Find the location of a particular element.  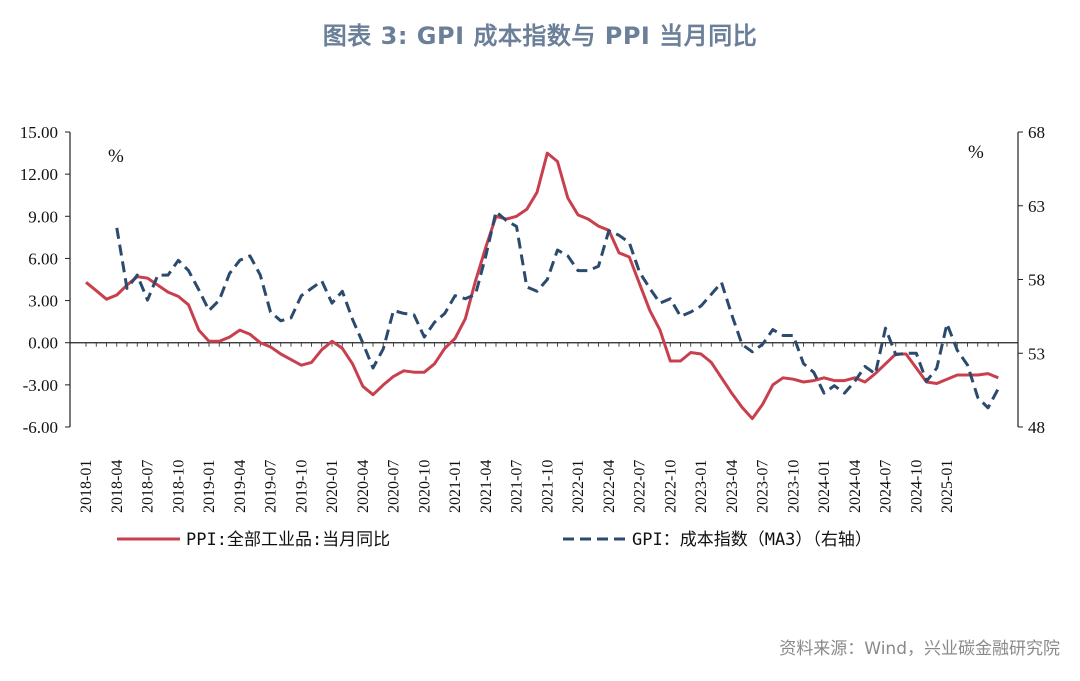

right-tick-label: 63 is located at coordinates (1036, 206).